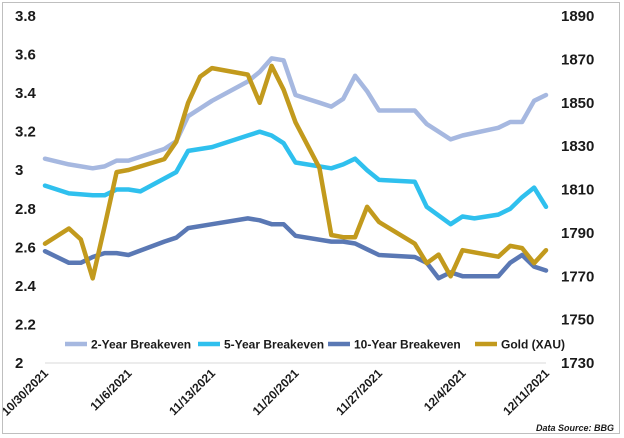  Describe the element at coordinates (533, 345) in the screenshot. I see `legend-label: Gold (XAU)` at that location.